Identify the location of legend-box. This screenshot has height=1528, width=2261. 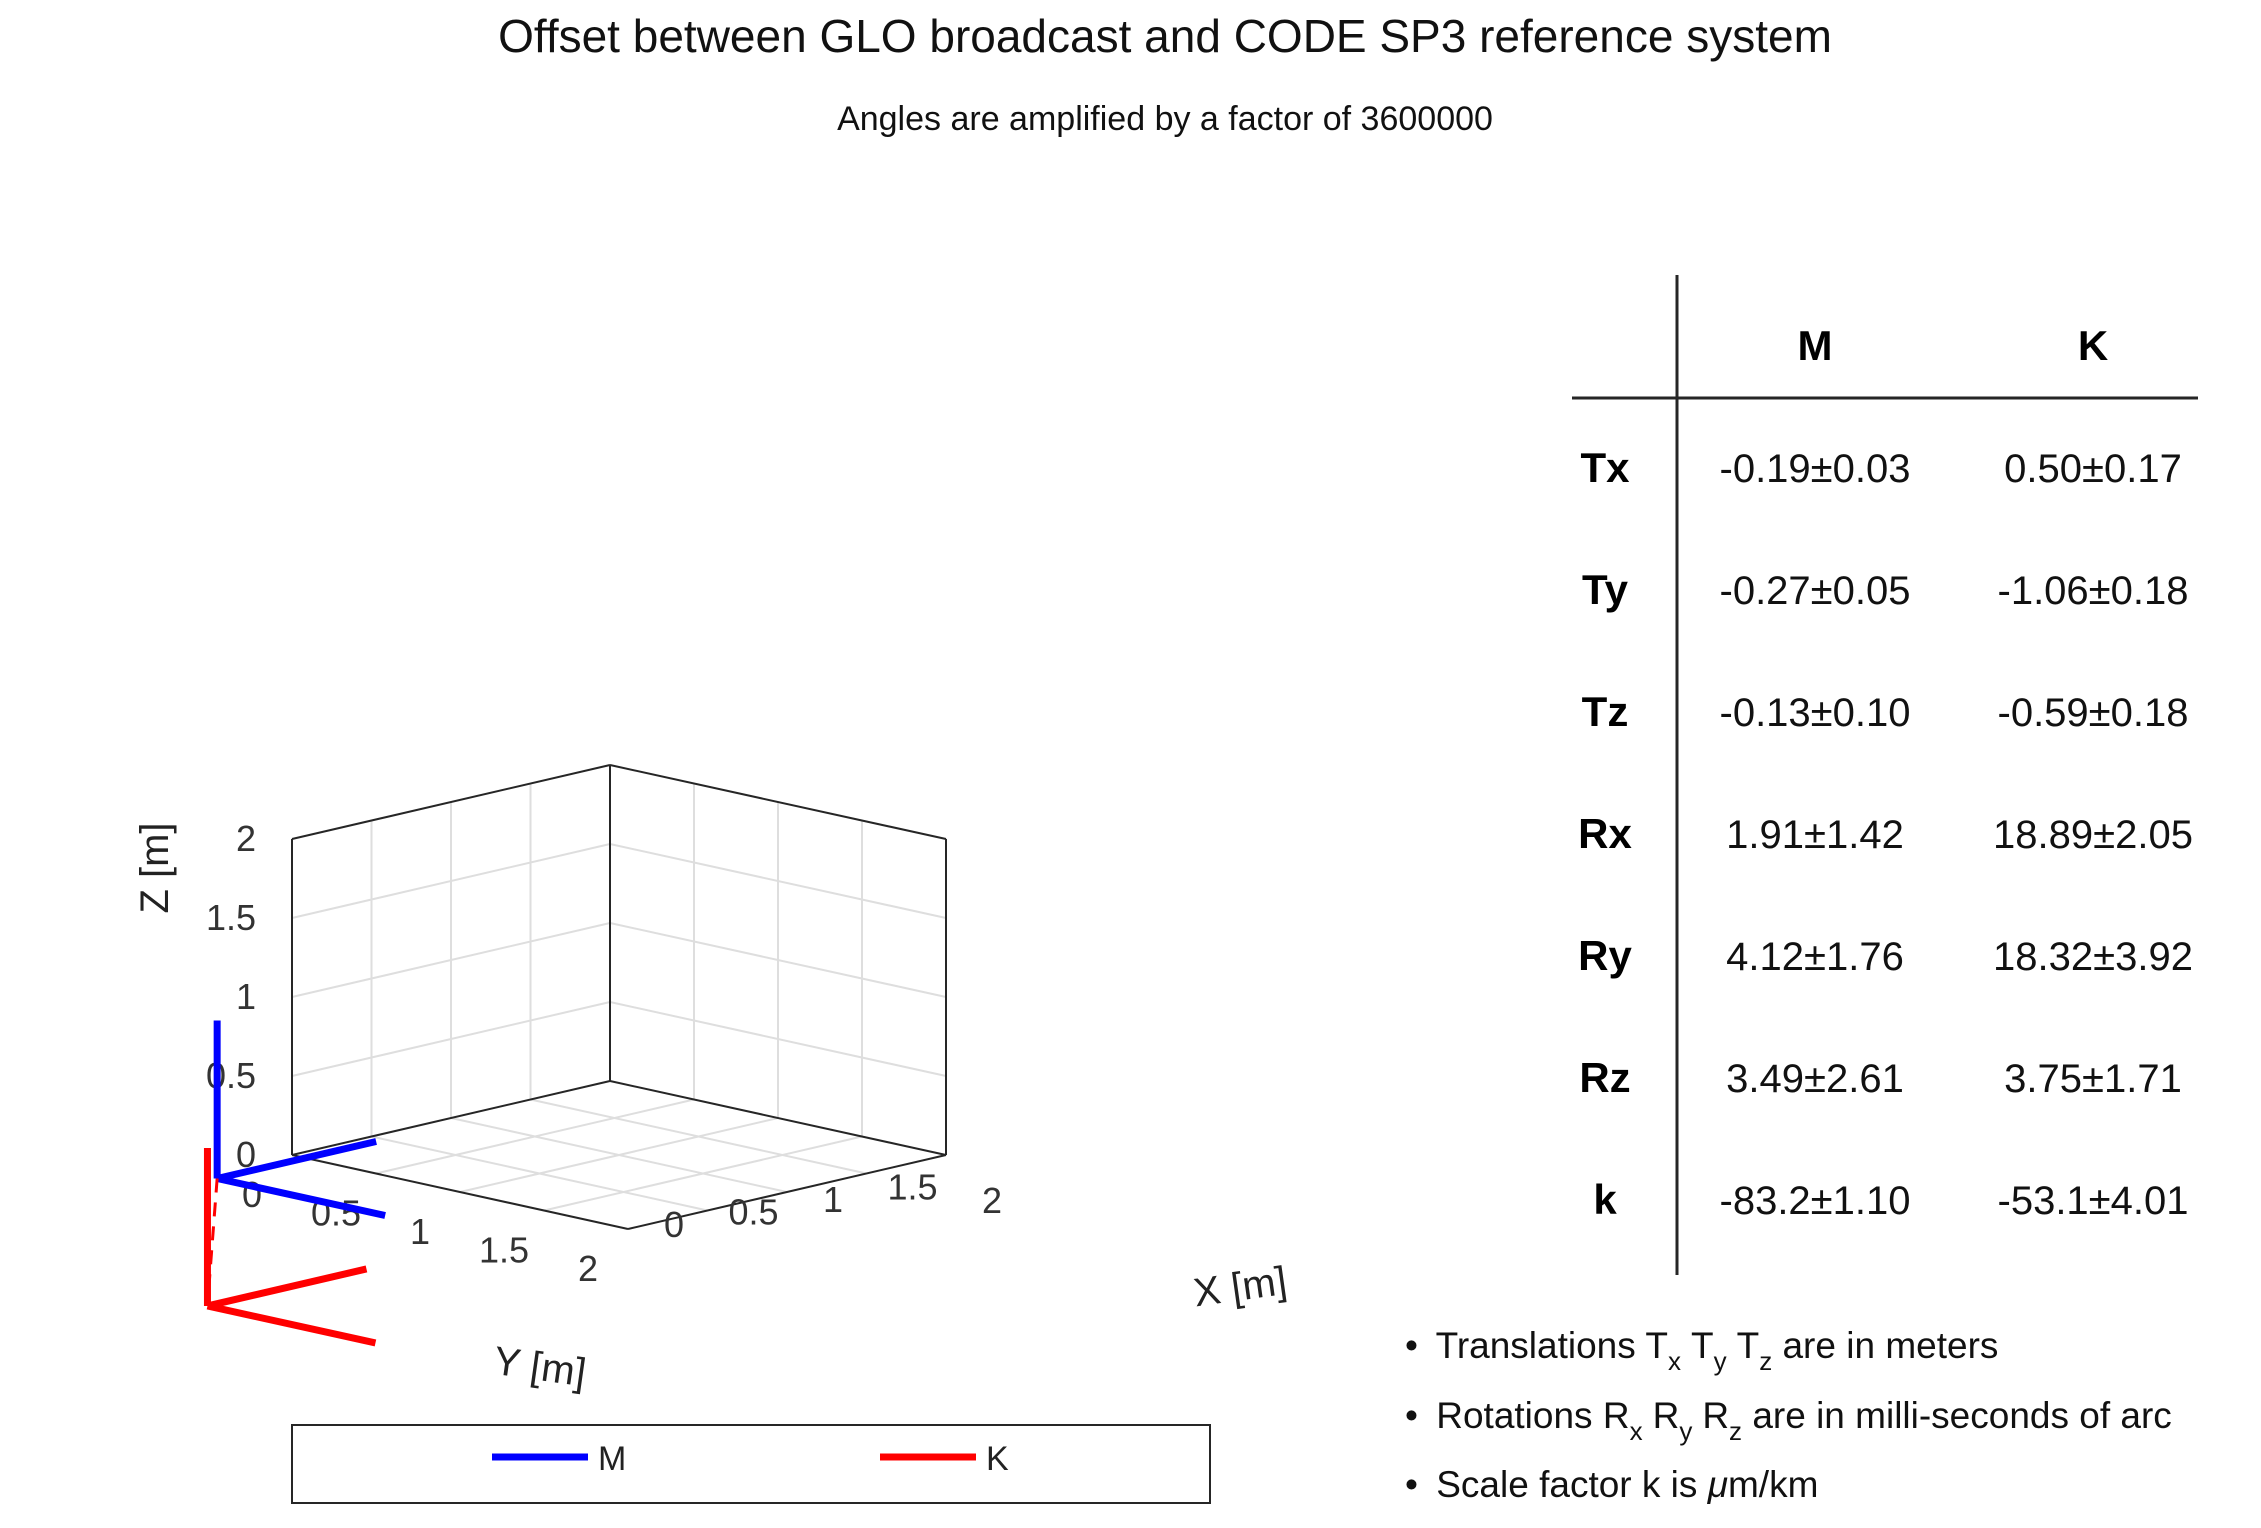
(751, 1464).